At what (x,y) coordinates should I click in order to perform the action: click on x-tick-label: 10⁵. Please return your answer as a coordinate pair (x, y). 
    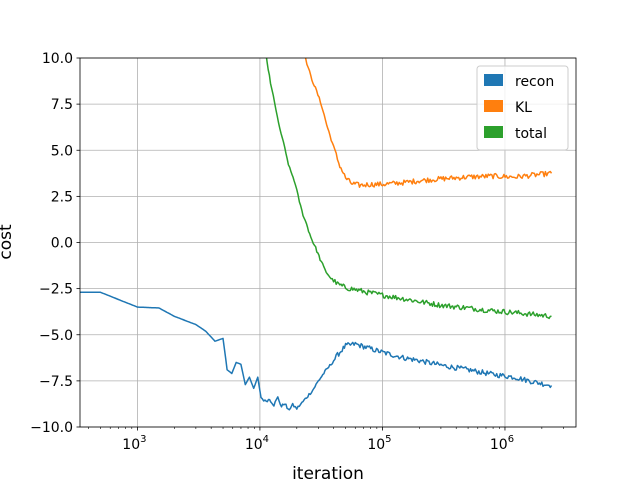
    Looking at the image, I should click on (379, 443).